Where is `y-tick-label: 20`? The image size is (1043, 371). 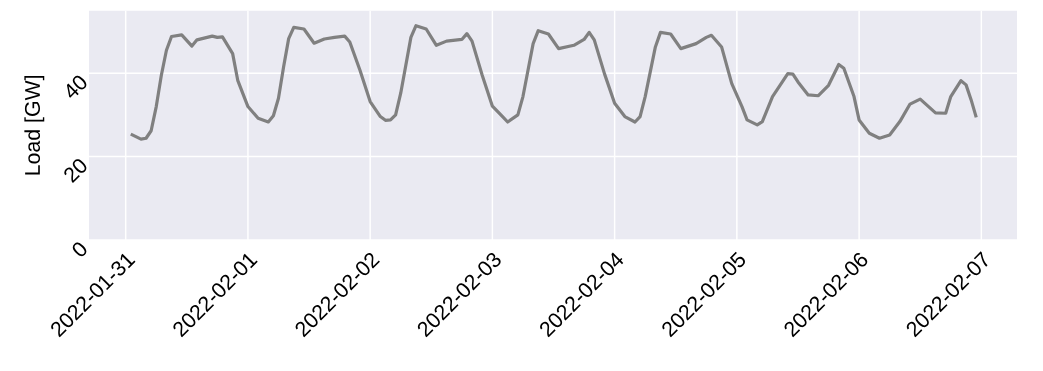 y-tick-label: 20 is located at coordinates (75, 171).